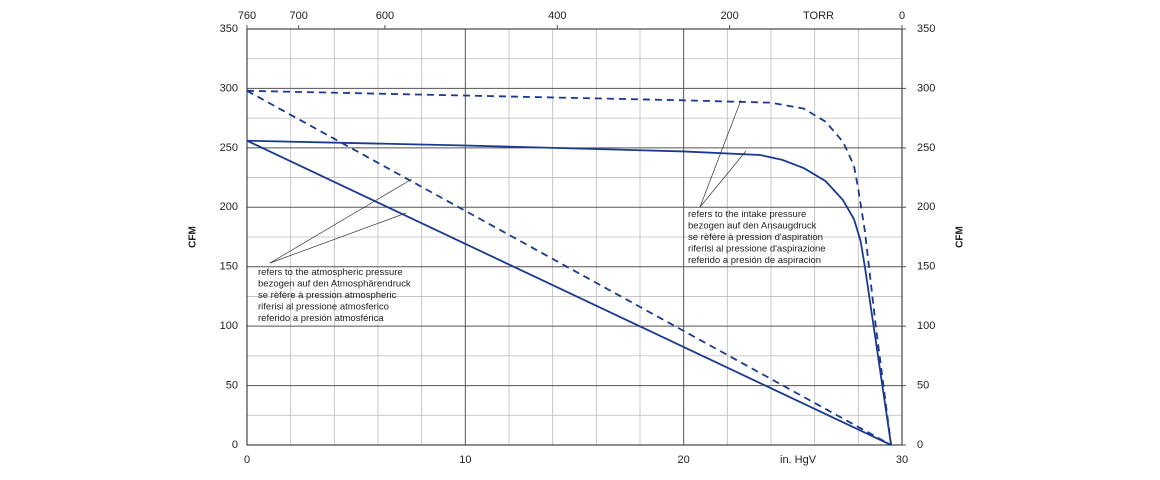  What do you see at coordinates (926, 29) in the screenshot?
I see `y2-tick-label: 350` at bounding box center [926, 29].